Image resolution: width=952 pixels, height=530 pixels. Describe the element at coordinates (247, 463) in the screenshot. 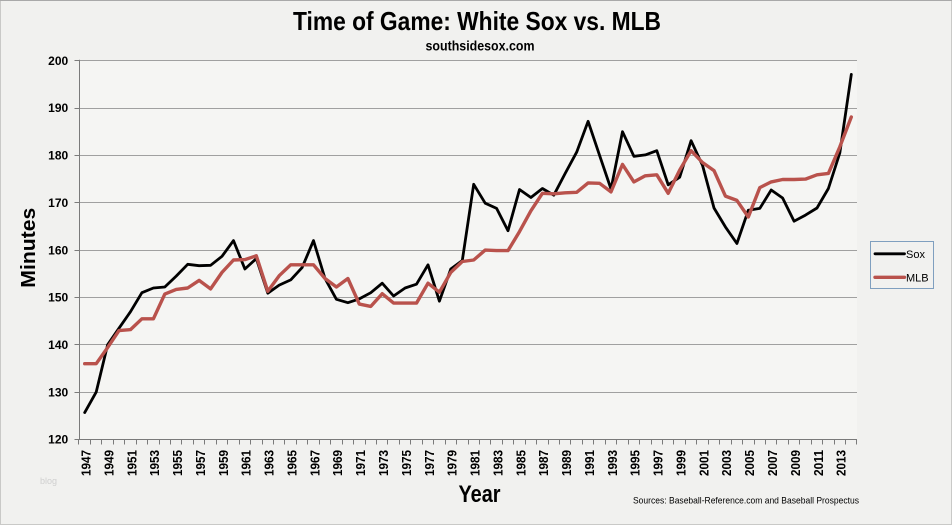

I see `svg-text: 1961` at that location.